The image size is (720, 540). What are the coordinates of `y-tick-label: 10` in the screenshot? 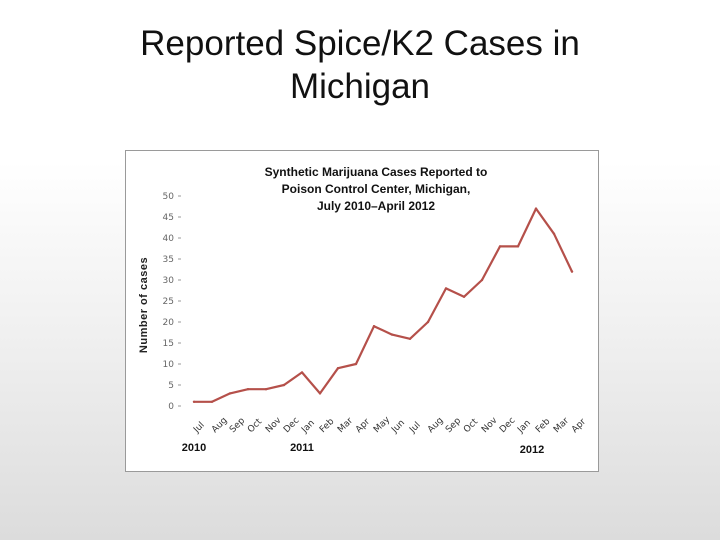 It's located at (169, 365).